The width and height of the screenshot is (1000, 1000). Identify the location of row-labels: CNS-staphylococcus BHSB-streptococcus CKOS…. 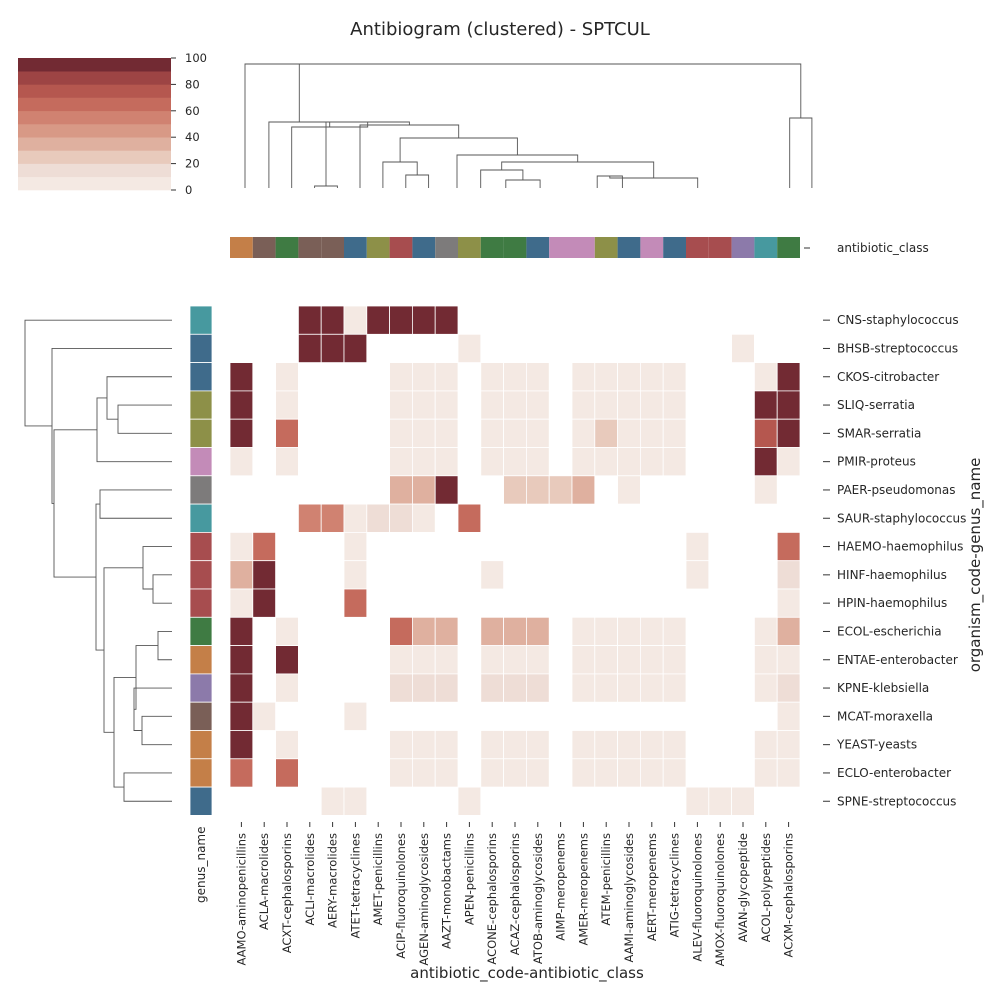
(894, 560).